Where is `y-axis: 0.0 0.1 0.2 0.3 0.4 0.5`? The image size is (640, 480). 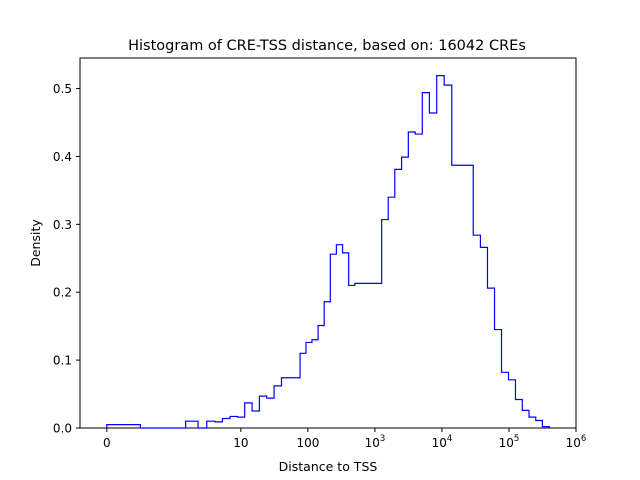
y-axis: 0.0 0.1 0.2 0.3 0.4 0.5 is located at coordinates (66, 259).